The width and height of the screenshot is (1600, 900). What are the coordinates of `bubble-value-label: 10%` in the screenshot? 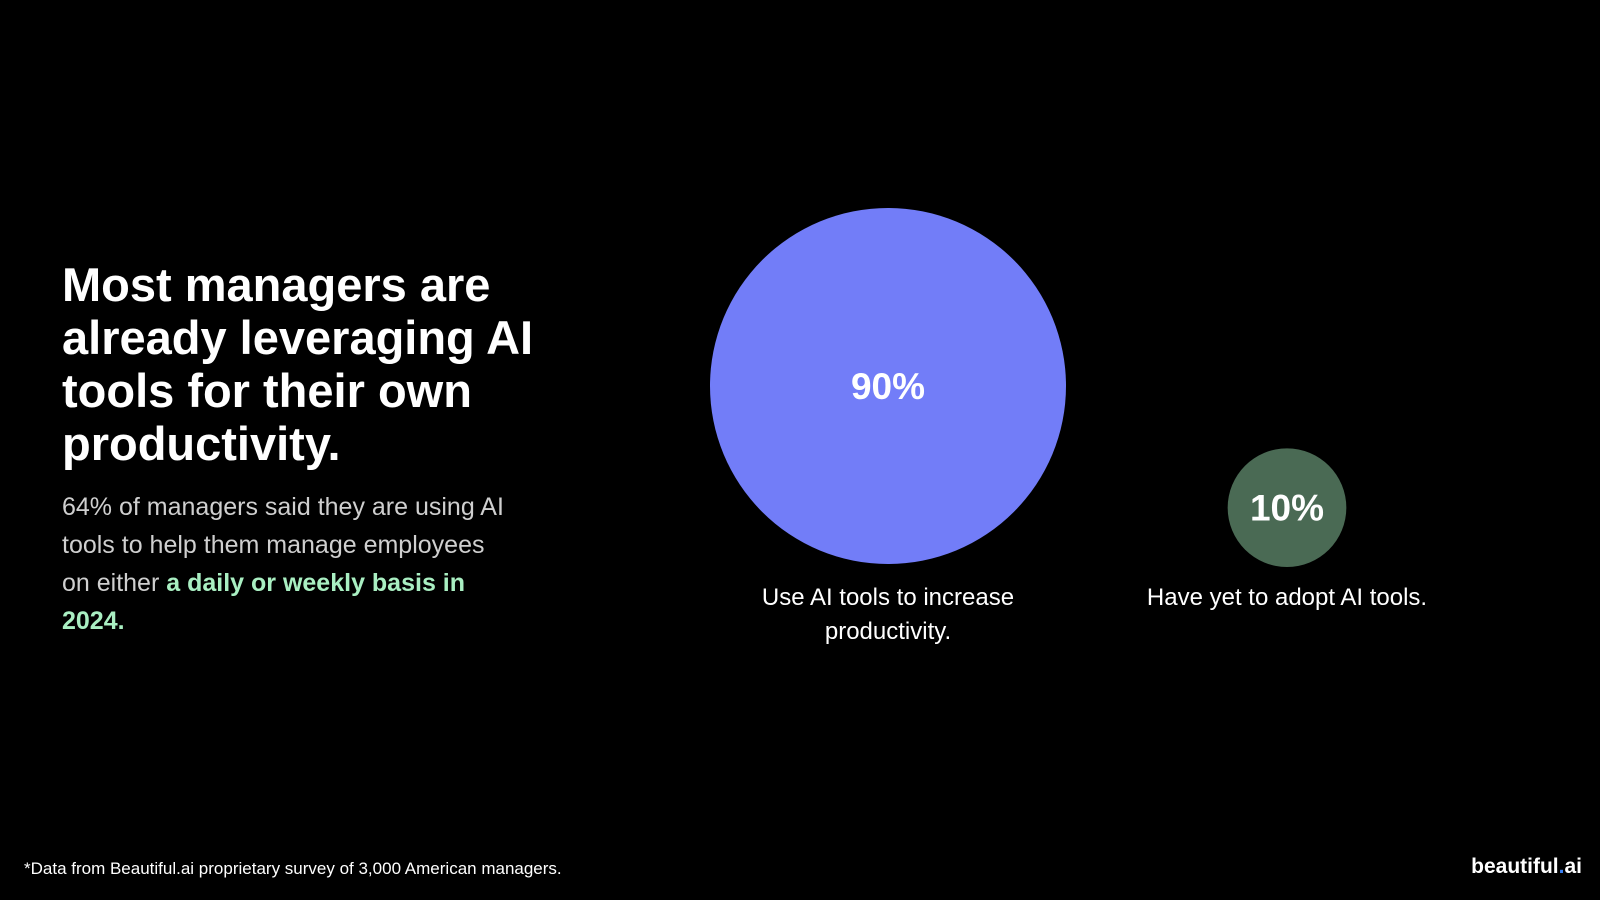 It's located at (1287, 508).